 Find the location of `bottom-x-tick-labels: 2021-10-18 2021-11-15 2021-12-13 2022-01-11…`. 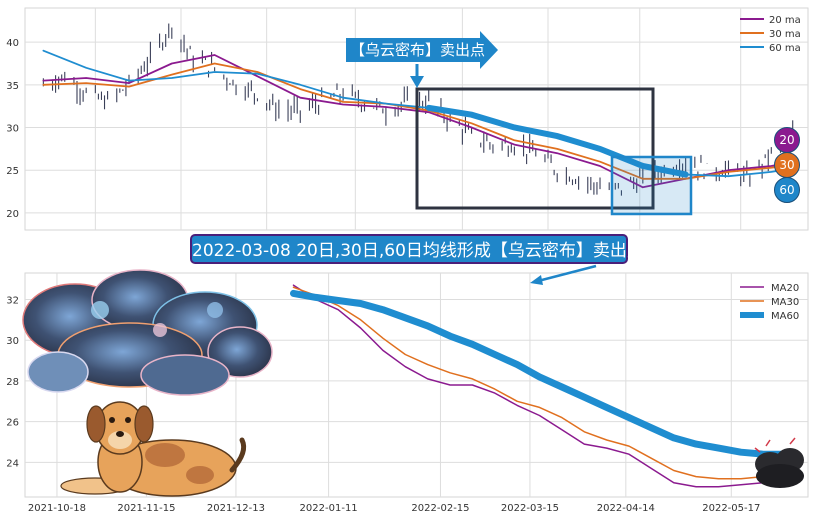

bottom-x-tick-labels: 2021-10-18 2021-11-15 2021-12-13 2022-01-11… is located at coordinates (394, 508).